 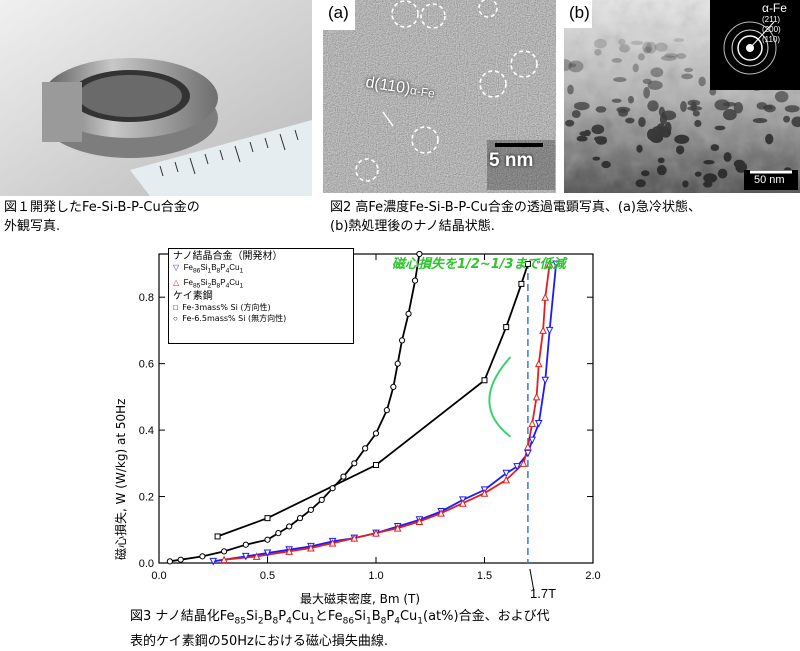 What do you see at coordinates (158, 576) in the screenshot?
I see `x-tick-label: 0.0` at bounding box center [158, 576].